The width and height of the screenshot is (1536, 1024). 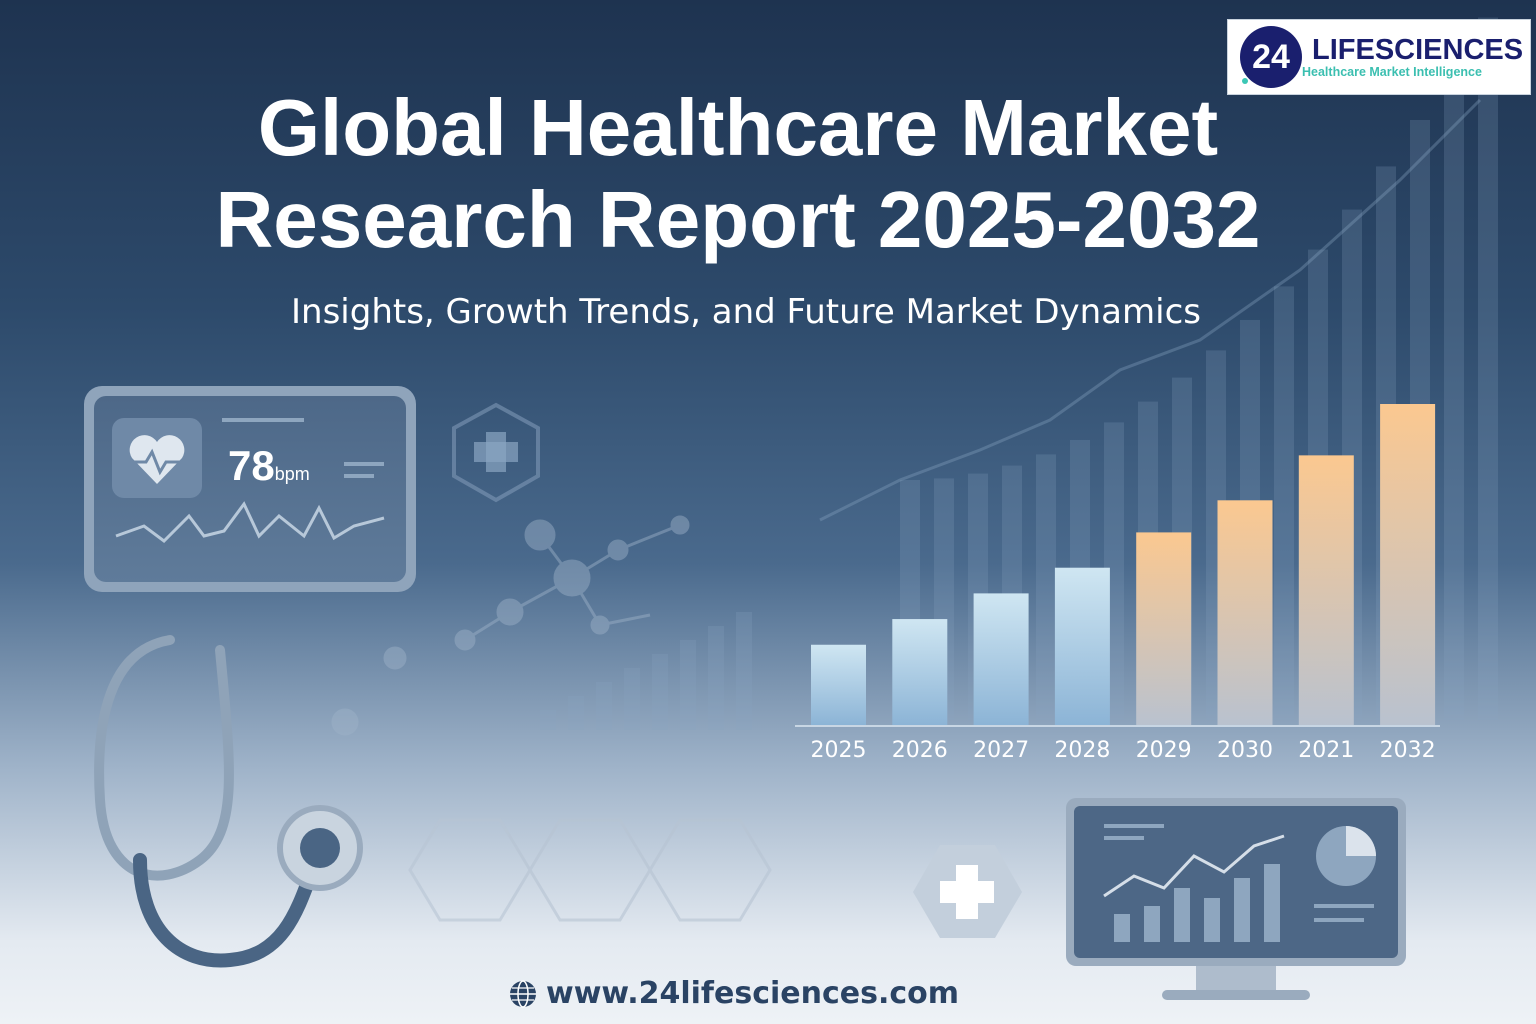 What do you see at coordinates (590, 870) in the screenshot?
I see `hexagon-network-decor` at bounding box center [590, 870].